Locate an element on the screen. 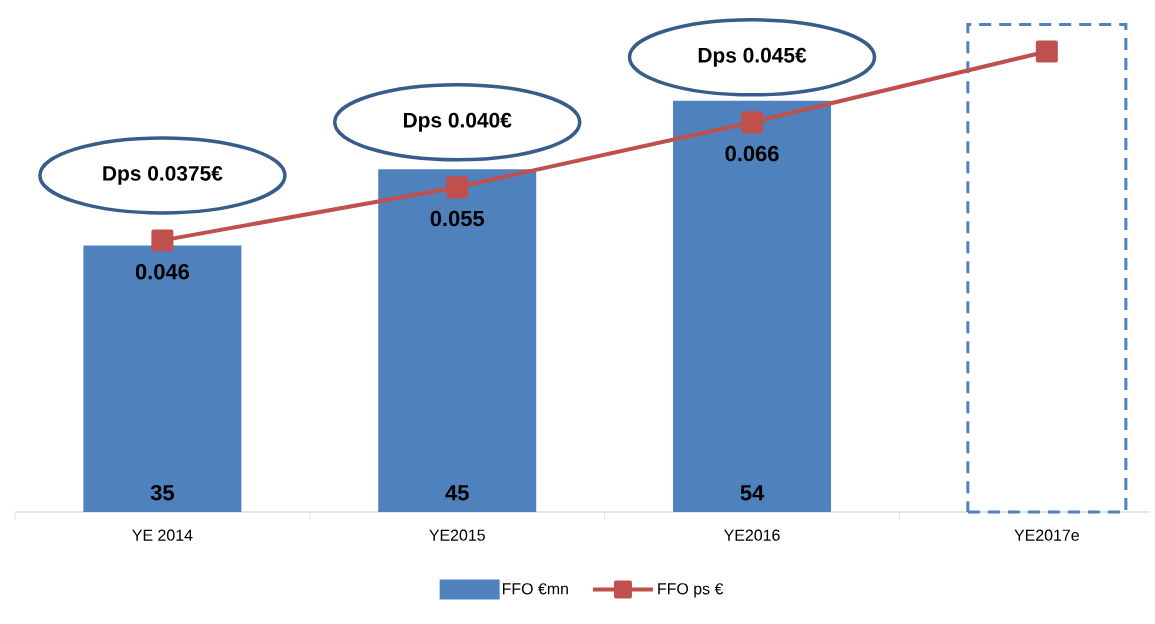 This screenshot has width=1155, height=624. data-label: 54 is located at coordinates (752, 493).